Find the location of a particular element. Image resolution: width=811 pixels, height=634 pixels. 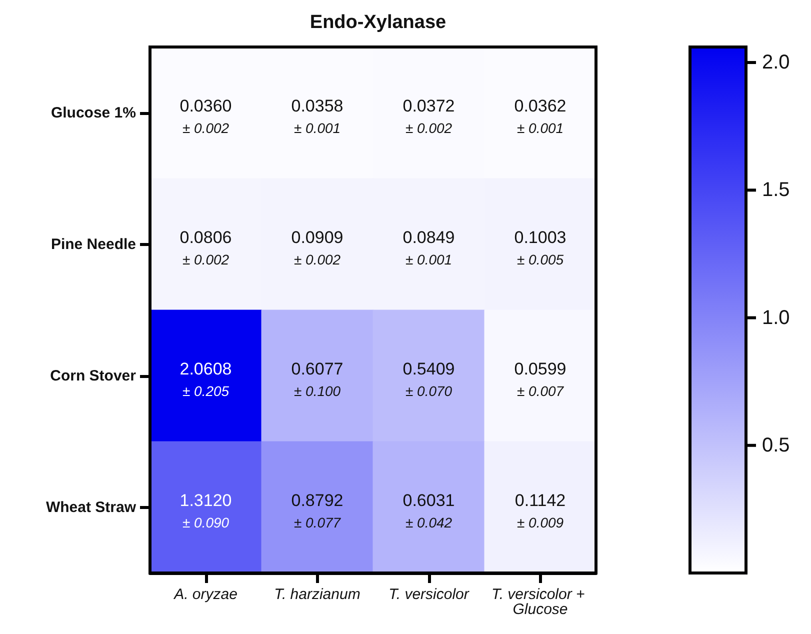

data-label: 0.5409 ± 0.070 is located at coordinates (428, 379).